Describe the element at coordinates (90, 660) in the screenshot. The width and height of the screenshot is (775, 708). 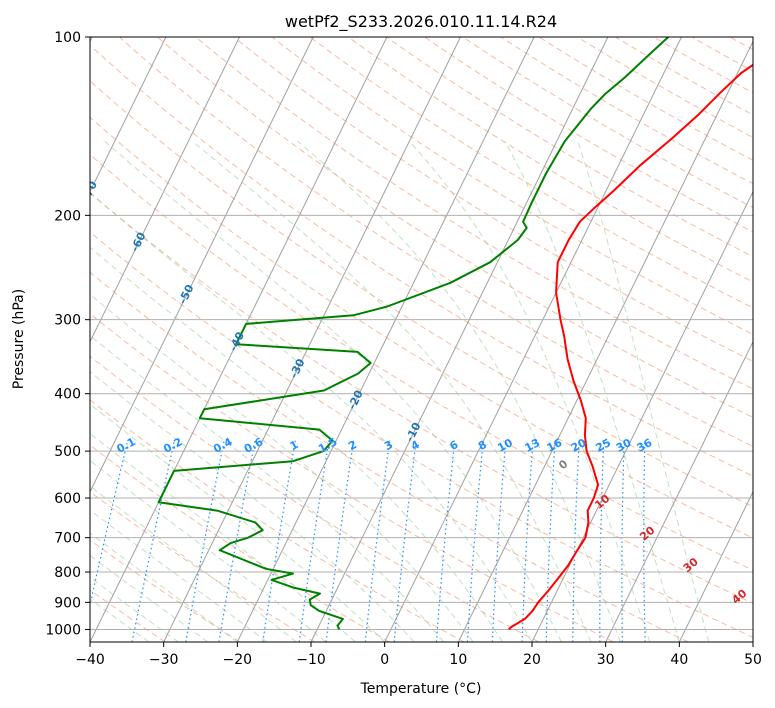
I see `x-tick-label: −40` at that location.